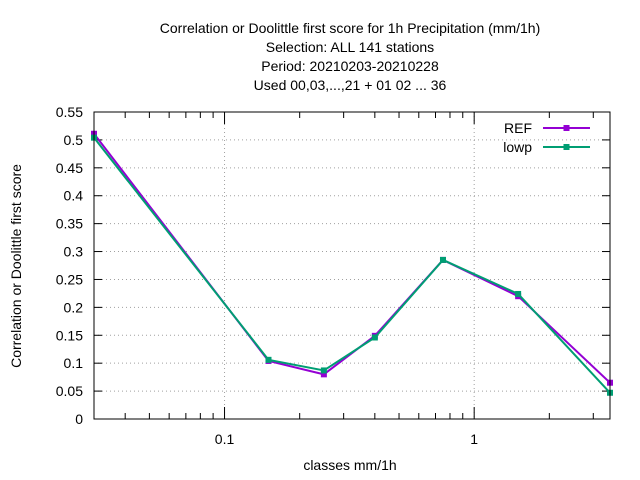 This screenshot has height=480, width=640. What do you see at coordinates (69, 391) in the screenshot?
I see `y-tick-label: 0.05` at bounding box center [69, 391].